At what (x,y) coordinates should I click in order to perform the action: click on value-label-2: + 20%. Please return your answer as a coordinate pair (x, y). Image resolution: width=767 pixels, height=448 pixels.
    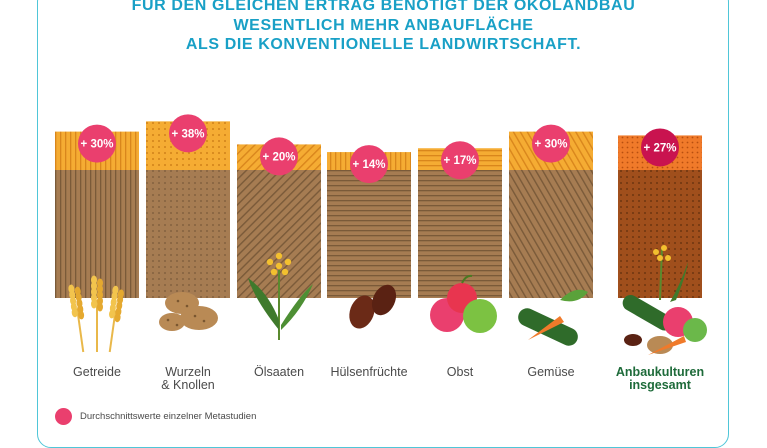
    Looking at the image, I should click on (279, 157).